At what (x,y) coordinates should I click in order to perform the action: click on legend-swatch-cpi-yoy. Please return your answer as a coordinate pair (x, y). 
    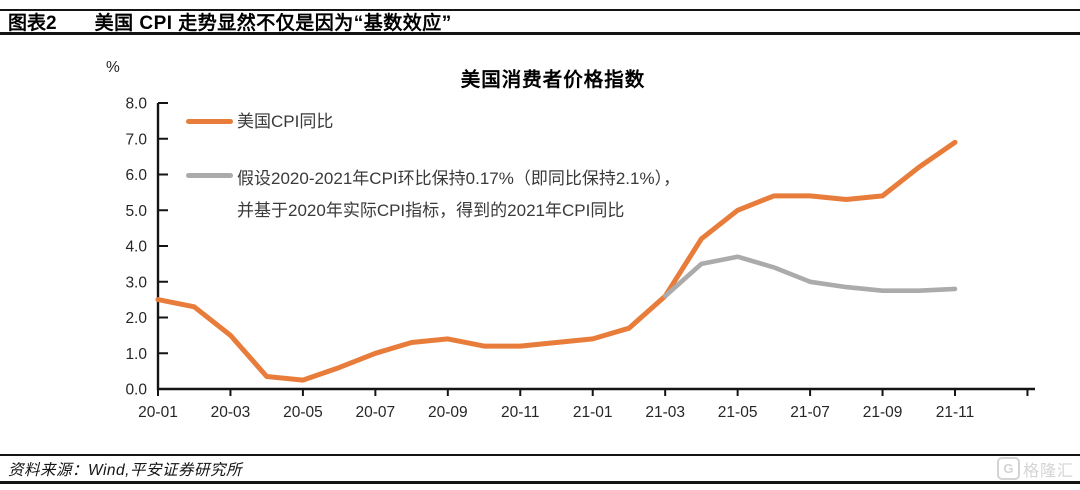
    Looking at the image, I should click on (209, 121).